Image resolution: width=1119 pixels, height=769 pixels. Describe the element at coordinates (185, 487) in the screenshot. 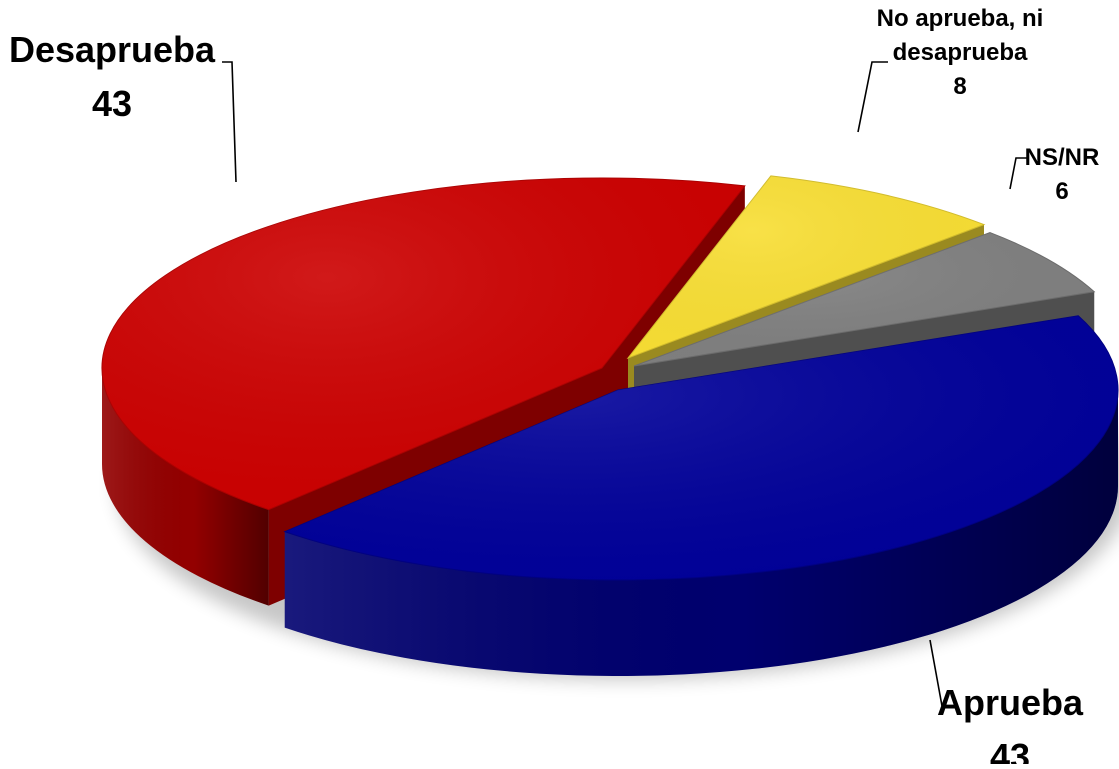

I see `slice-side-shading` at that location.